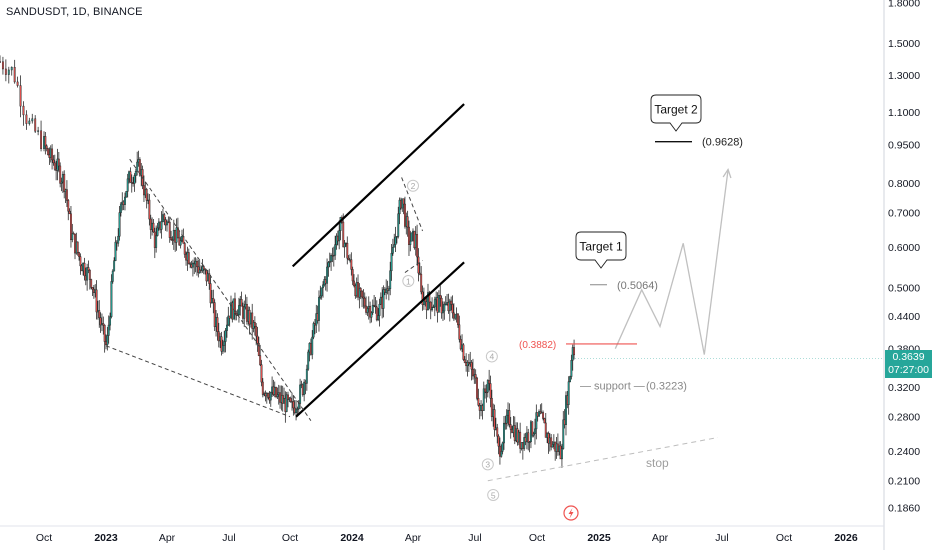 Image resolution: width=932 pixels, height=550 pixels. I want to click on target1-callout-box, so click(601, 250).